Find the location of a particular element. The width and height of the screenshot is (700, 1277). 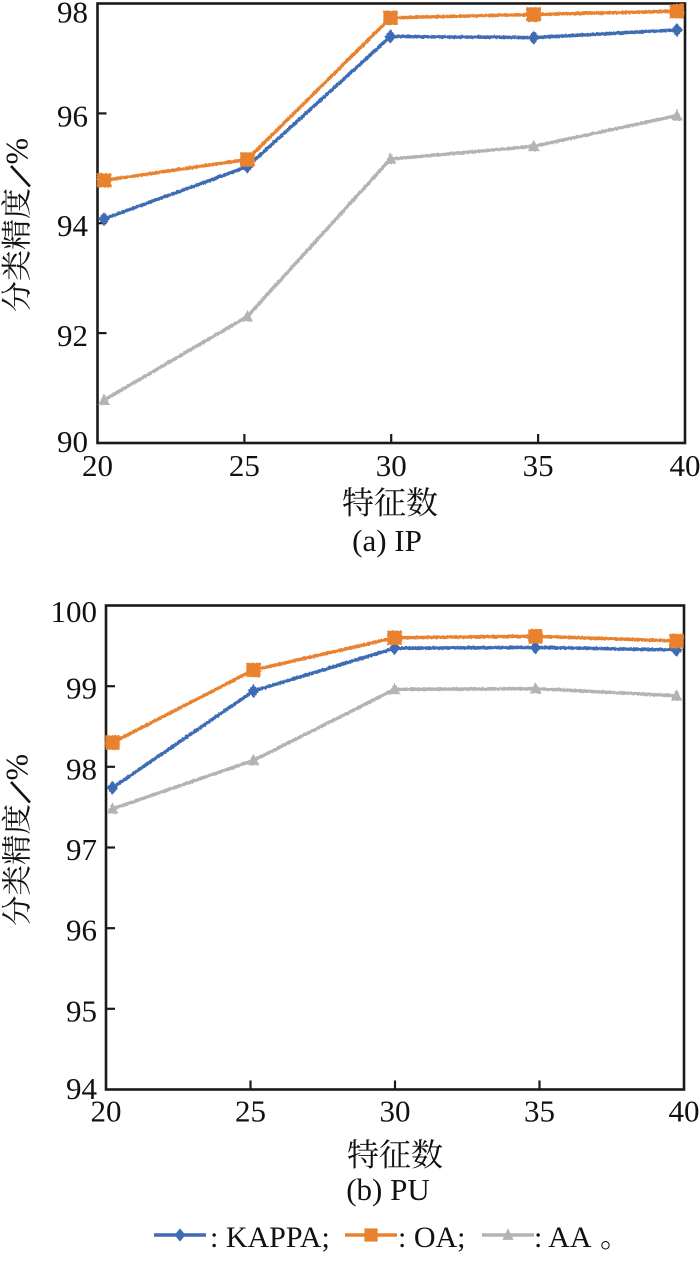

svg-text:: AA: : AA is located at coordinates (563, 1237).